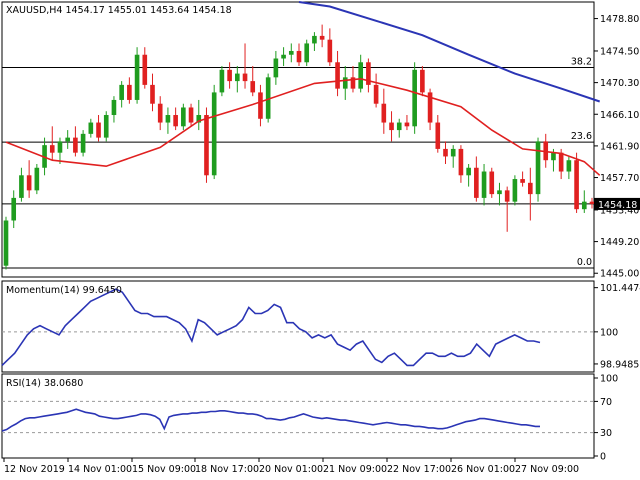 The height and width of the screenshot is (480, 640). I want to click on time-tick-label: 14 Nov 01:00, so click(100, 469).